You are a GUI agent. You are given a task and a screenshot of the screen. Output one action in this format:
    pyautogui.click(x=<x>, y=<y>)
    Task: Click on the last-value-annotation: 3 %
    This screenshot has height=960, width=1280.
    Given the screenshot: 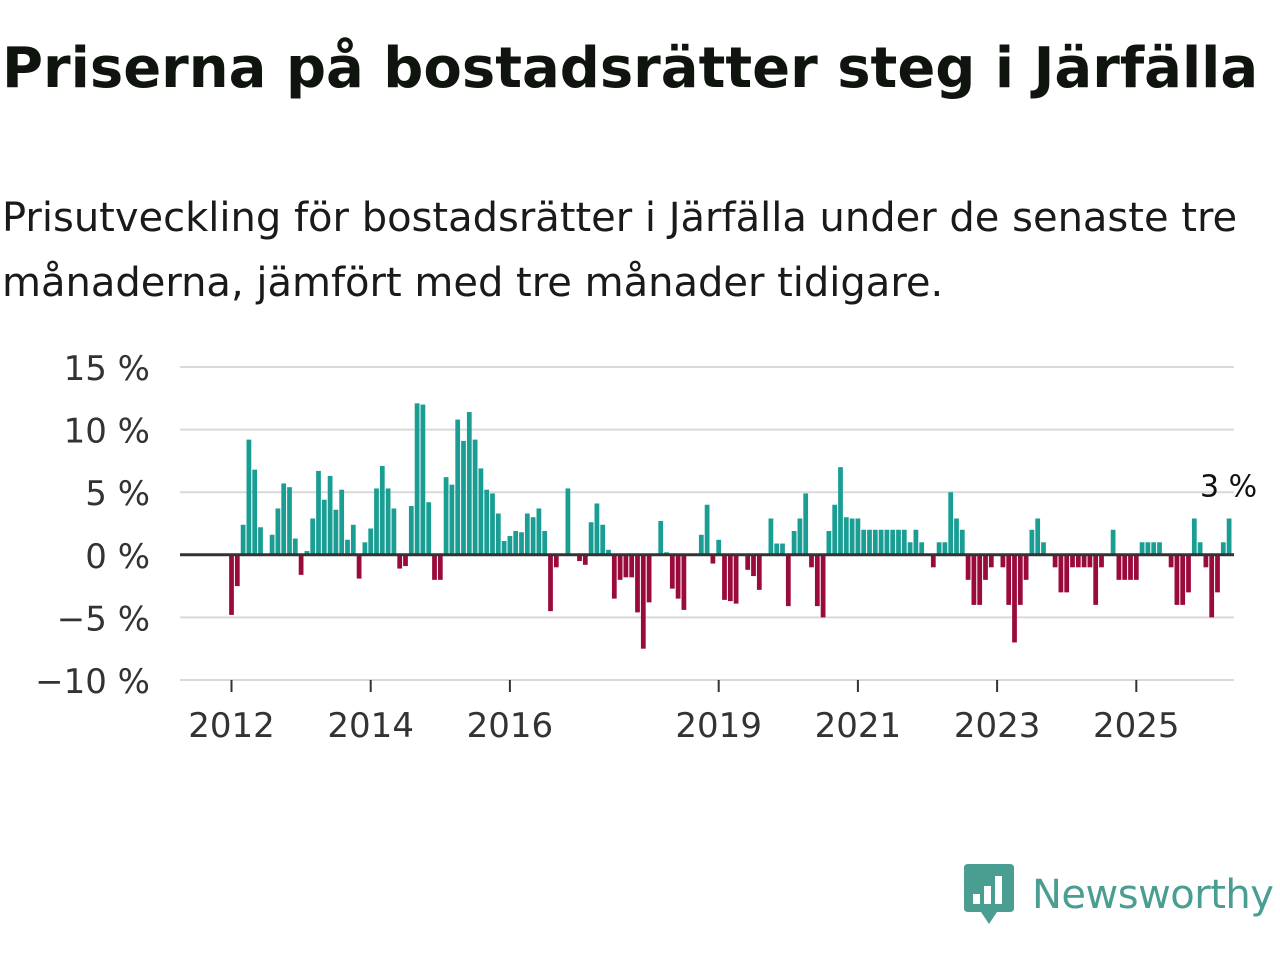 What is the action you would take?
    pyautogui.click(x=1228, y=486)
    